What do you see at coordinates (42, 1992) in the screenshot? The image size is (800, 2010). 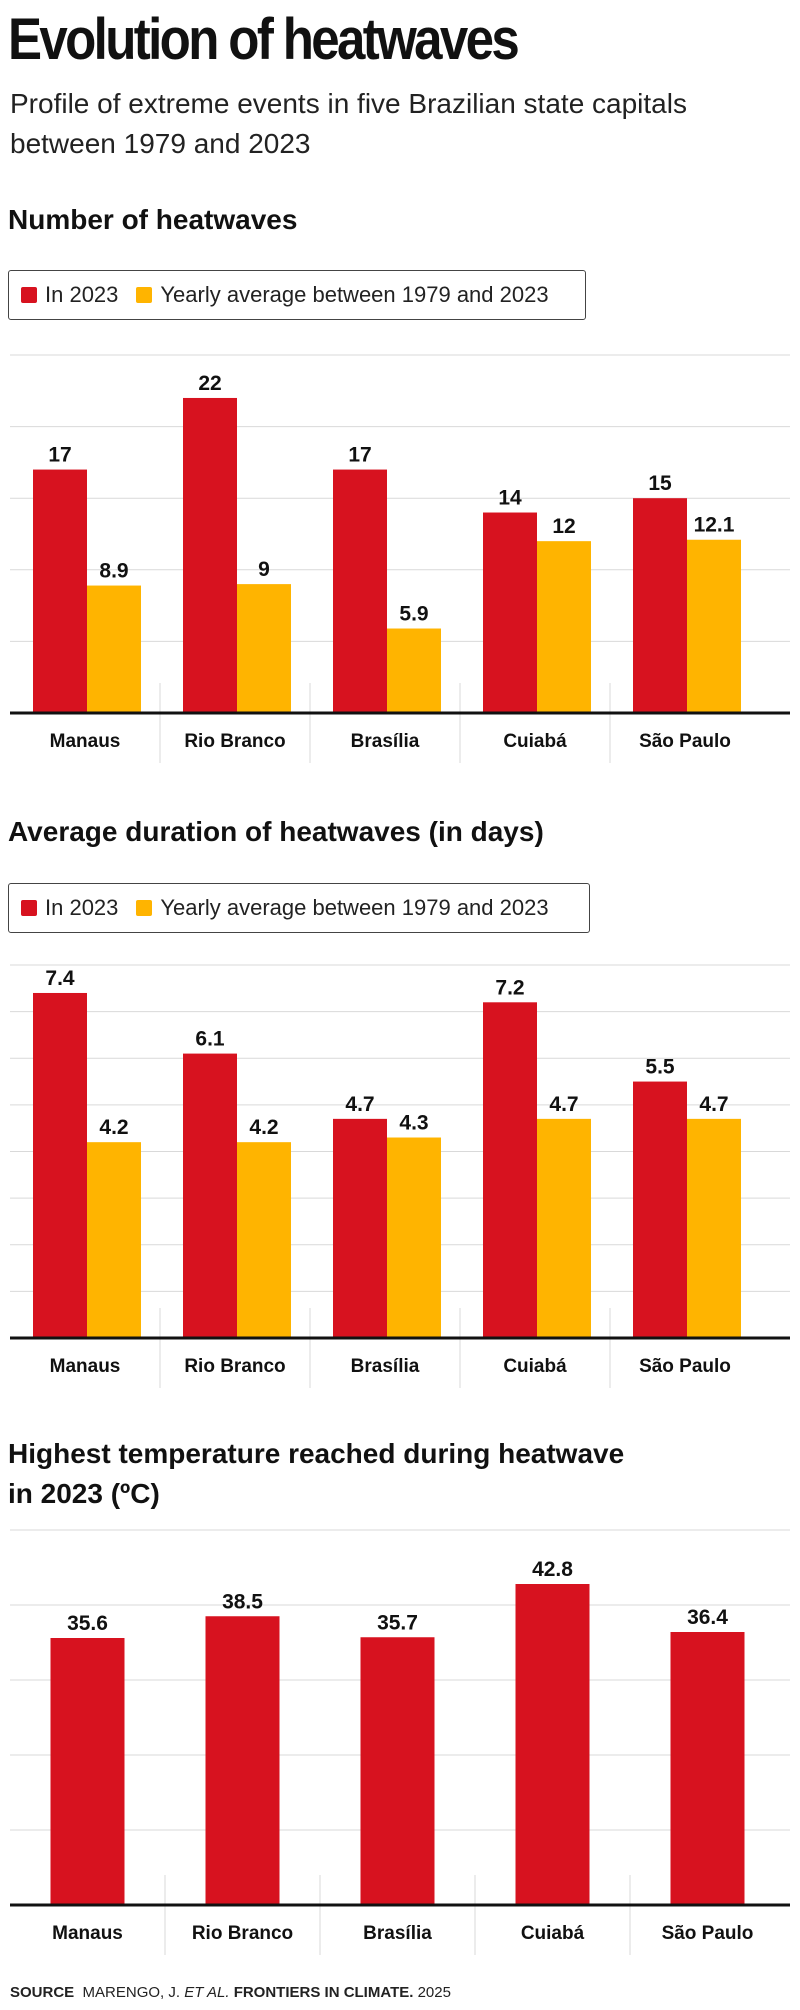 I see `source-label: SOURCE` at bounding box center [42, 1992].